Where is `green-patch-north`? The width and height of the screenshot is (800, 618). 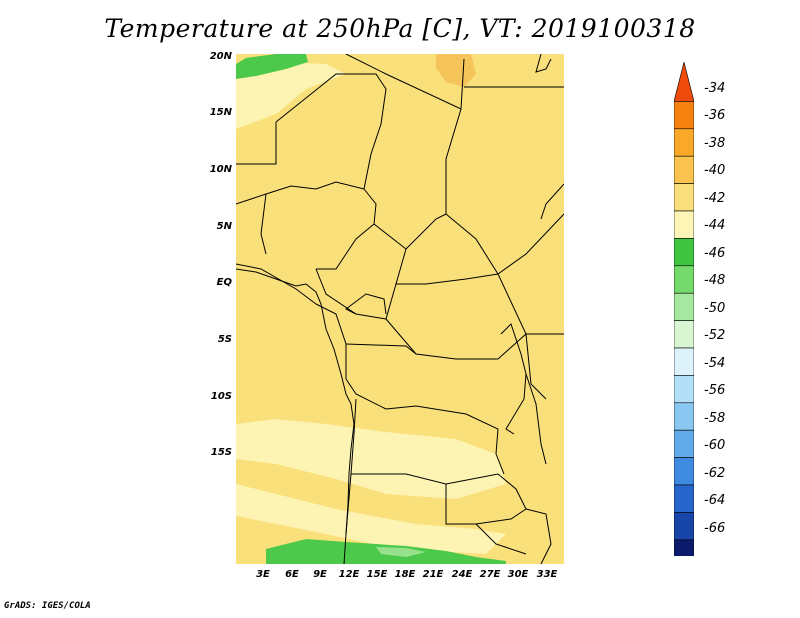 green-patch-north is located at coordinates (272, 66).